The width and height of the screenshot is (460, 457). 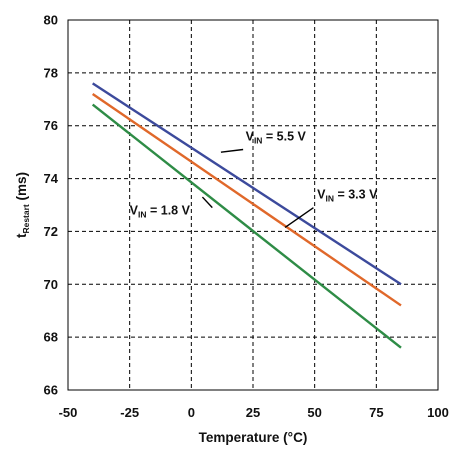 What do you see at coordinates (253, 437) in the screenshot?
I see `x-axis-title: Temperature (°C)` at bounding box center [253, 437].